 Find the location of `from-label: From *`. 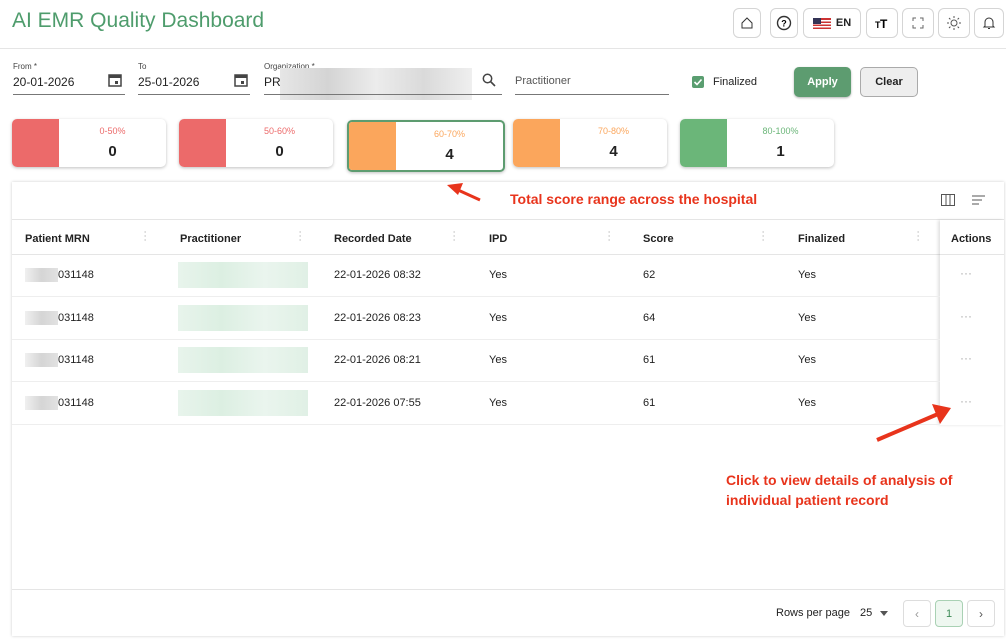

from-label: From * is located at coordinates (25, 66).